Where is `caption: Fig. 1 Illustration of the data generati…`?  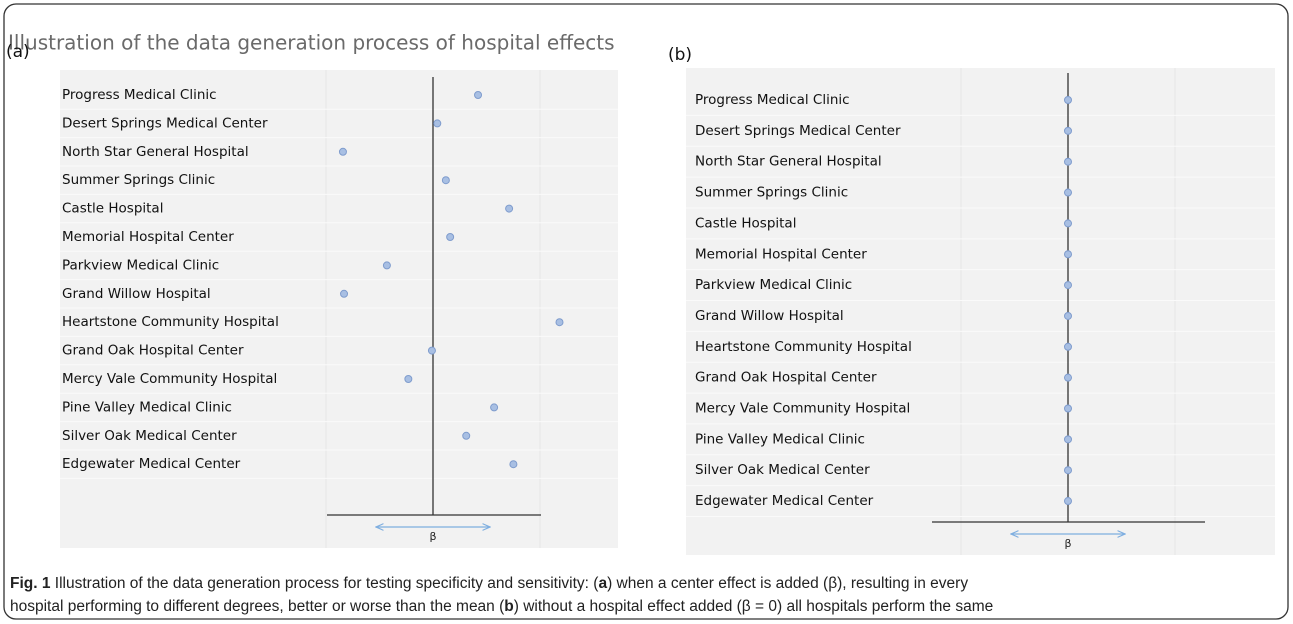 caption: Fig. 1 Illustration of the data generati… is located at coordinates (647, 595).